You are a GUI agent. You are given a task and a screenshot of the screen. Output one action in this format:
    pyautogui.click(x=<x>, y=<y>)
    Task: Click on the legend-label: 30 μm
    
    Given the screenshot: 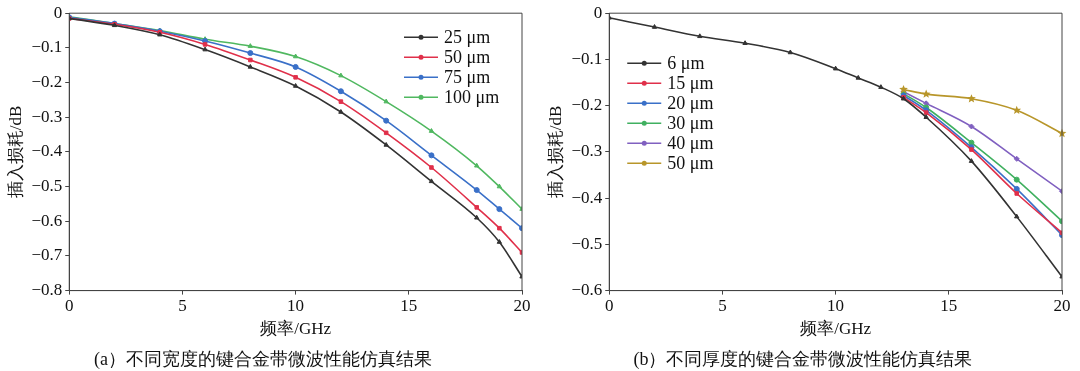 What is the action you would take?
    pyautogui.click(x=690, y=122)
    